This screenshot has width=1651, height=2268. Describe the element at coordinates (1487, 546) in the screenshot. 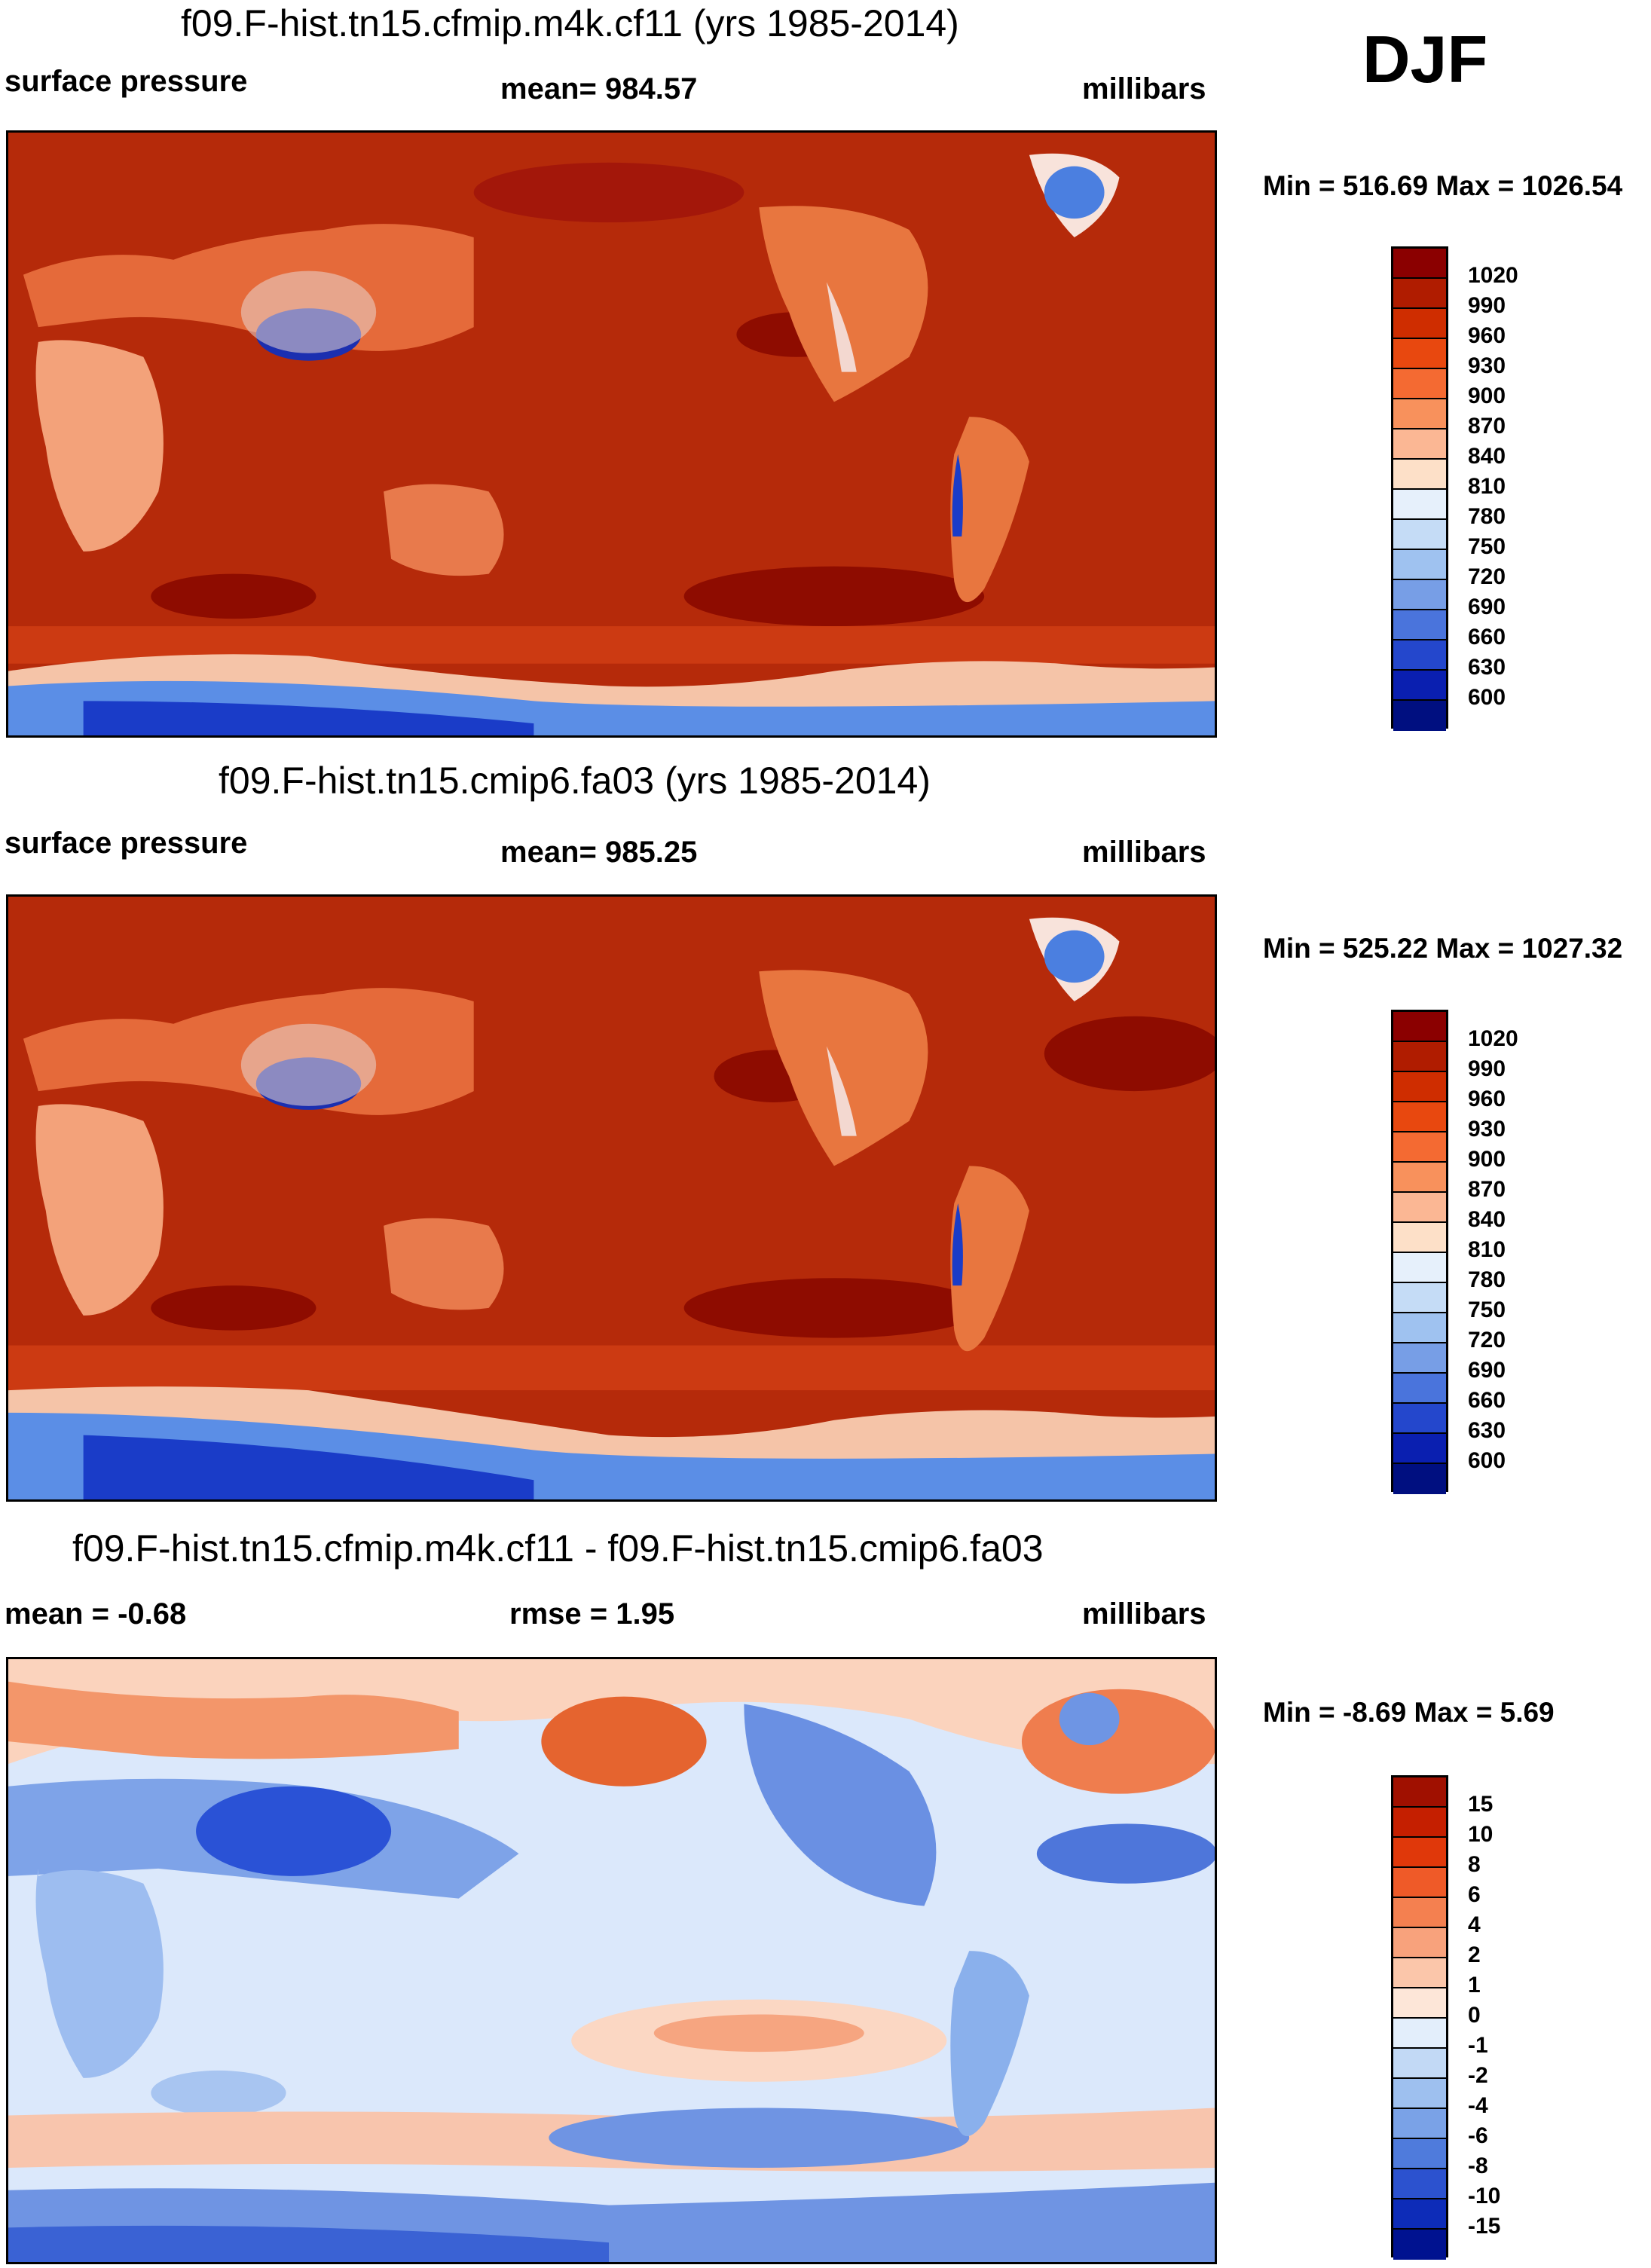

I see `colorbar-tick-label: 750` at that location.